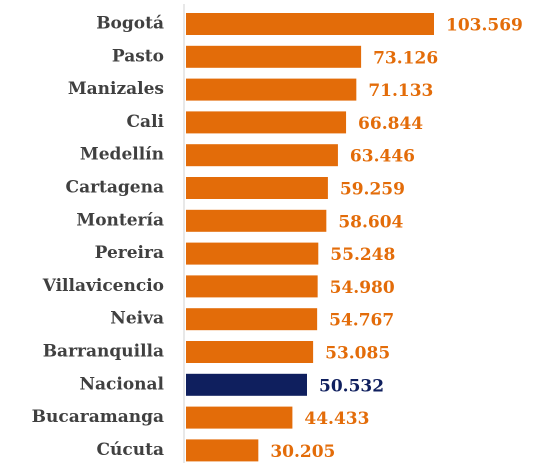 The image size is (541, 463). I want to click on value-label: 66.844, so click(390, 124).